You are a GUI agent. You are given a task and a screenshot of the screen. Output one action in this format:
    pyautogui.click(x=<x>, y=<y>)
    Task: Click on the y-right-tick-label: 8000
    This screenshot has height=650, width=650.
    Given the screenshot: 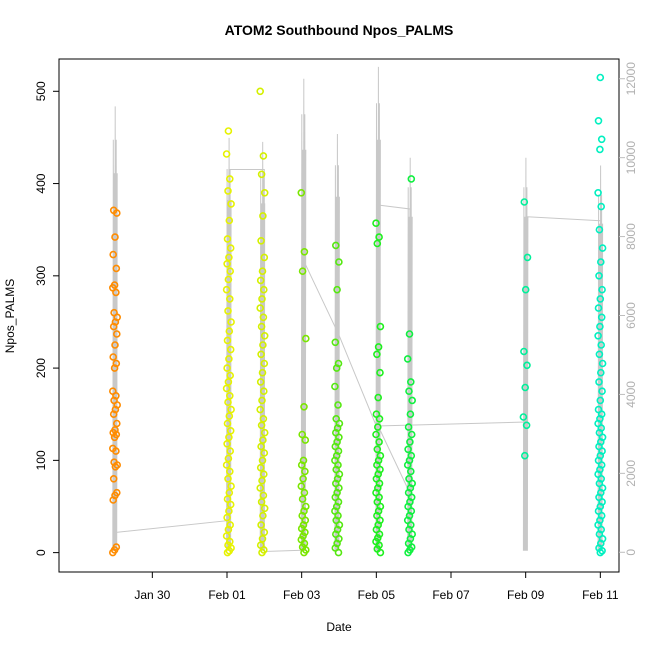 What is the action you would take?
    pyautogui.click(x=631, y=236)
    